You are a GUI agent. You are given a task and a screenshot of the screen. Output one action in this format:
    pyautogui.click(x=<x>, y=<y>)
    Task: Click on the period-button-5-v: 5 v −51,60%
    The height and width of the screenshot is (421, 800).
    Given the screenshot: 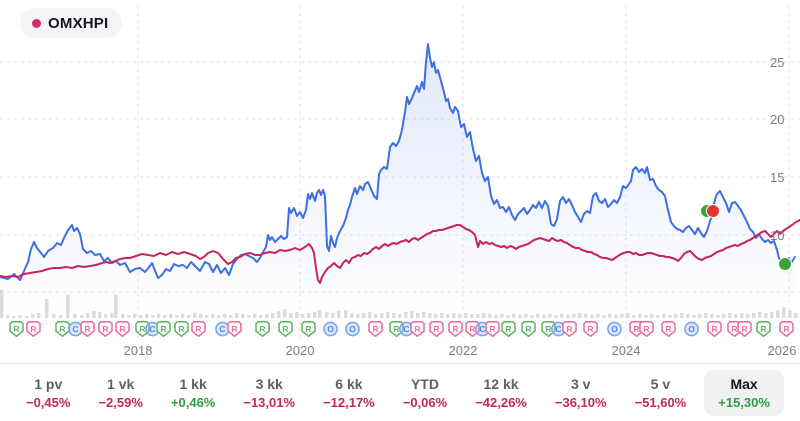 What is the action you would take?
    pyautogui.click(x=661, y=393)
    